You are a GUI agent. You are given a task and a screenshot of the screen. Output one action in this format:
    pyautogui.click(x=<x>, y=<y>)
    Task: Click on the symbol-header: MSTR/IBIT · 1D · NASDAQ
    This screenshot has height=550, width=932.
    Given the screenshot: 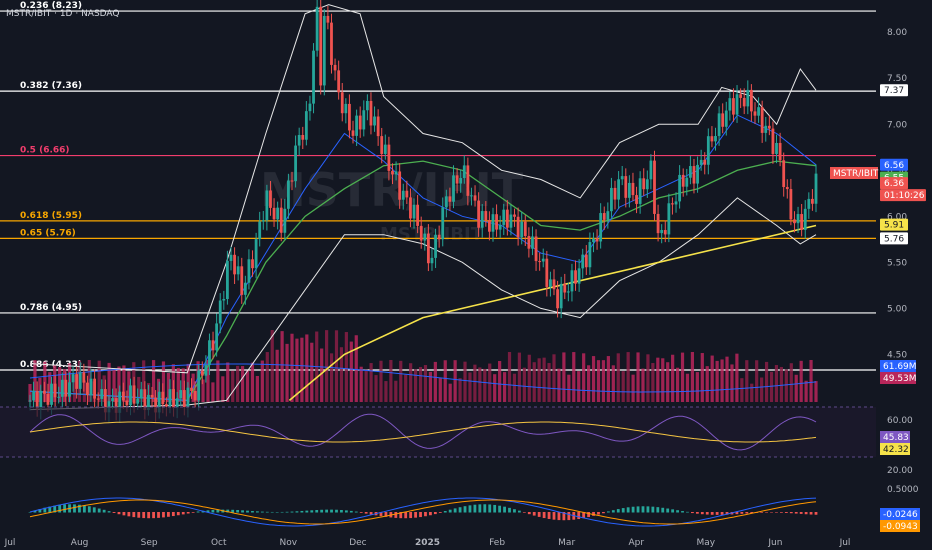 What is the action you would take?
    pyautogui.click(x=63, y=14)
    